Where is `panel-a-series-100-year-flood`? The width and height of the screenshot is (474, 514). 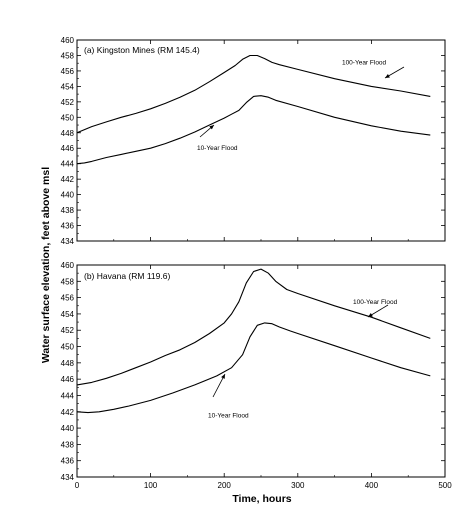 panel-a-series-100-year-flood is located at coordinates (253, 94).